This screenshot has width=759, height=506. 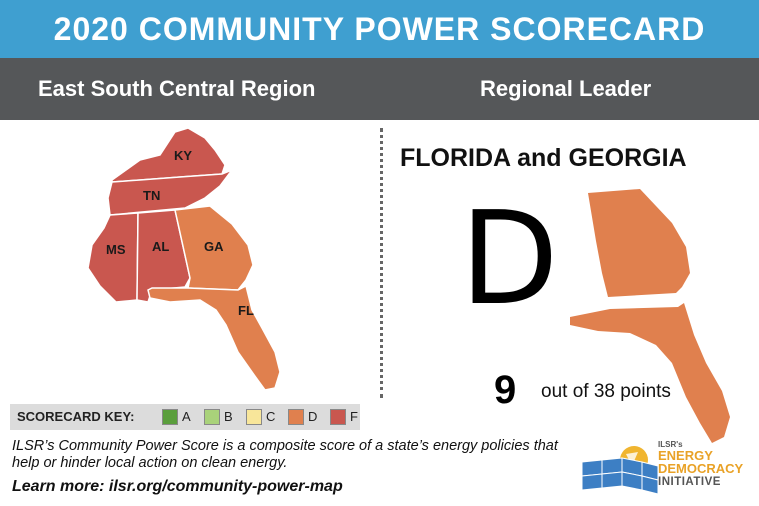 I want to click on state-ky, so click(x=168, y=155).